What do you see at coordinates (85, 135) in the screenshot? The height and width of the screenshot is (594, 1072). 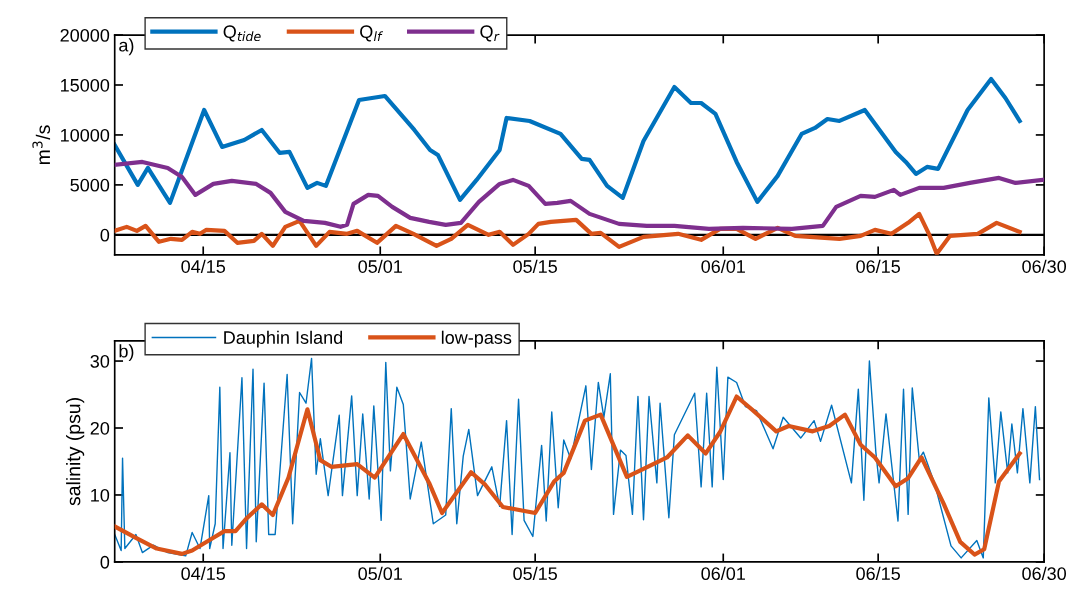 I see `y-tick-label: 10000` at bounding box center [85, 135].